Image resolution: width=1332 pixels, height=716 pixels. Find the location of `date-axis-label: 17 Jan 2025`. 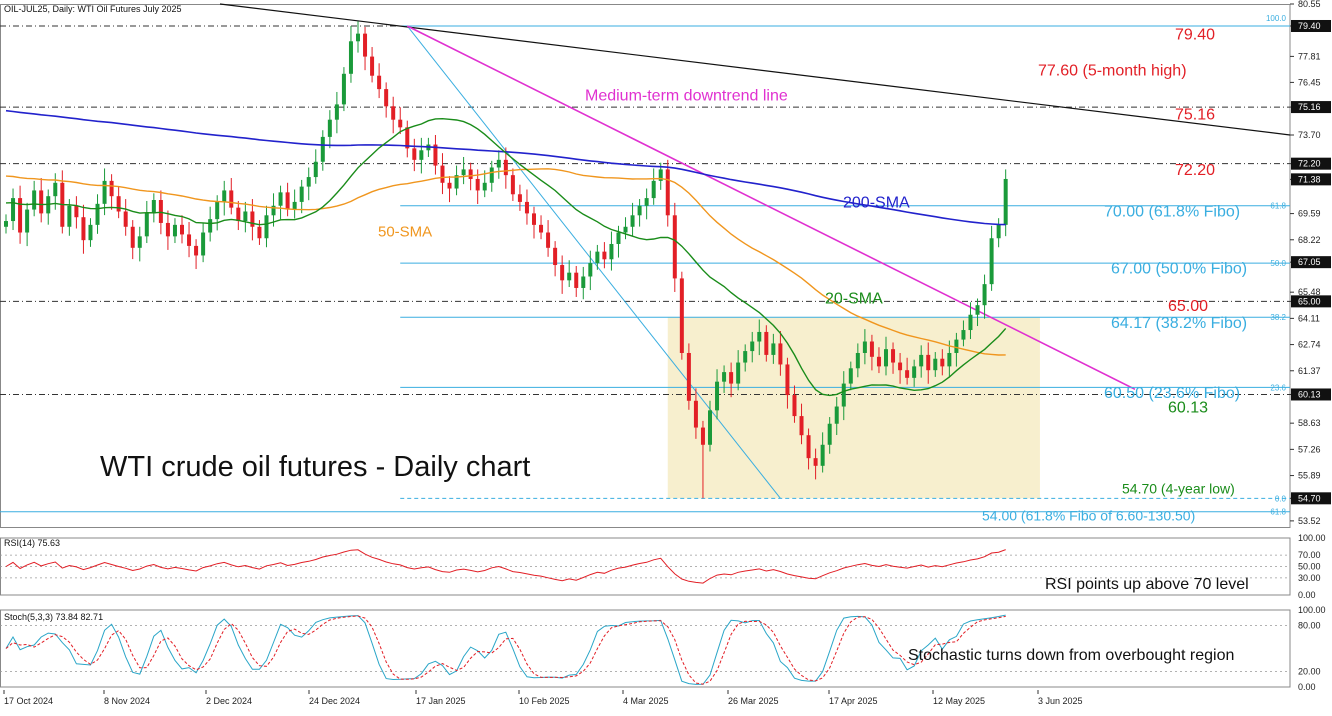

date-axis-label: 17 Jan 2025 is located at coordinates (441, 701).